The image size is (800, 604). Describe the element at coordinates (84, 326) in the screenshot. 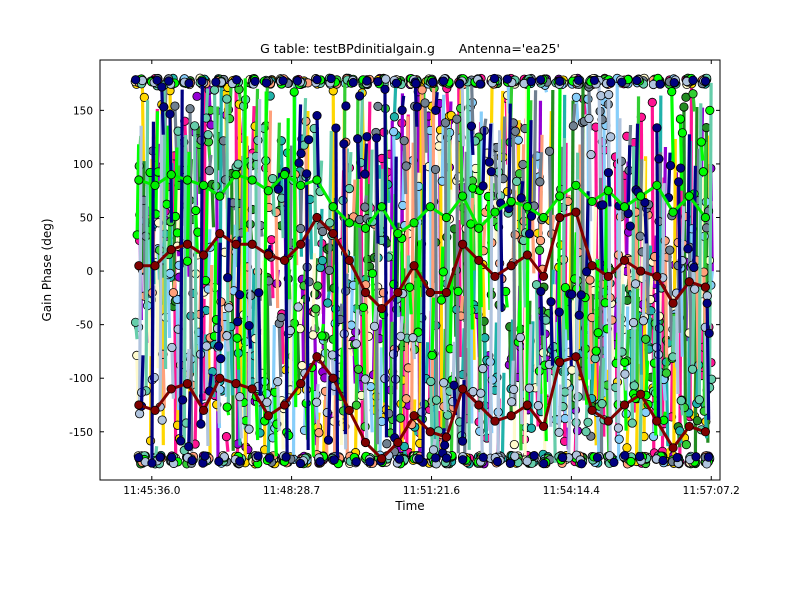

I see `y-tick-label: -50` at that location.